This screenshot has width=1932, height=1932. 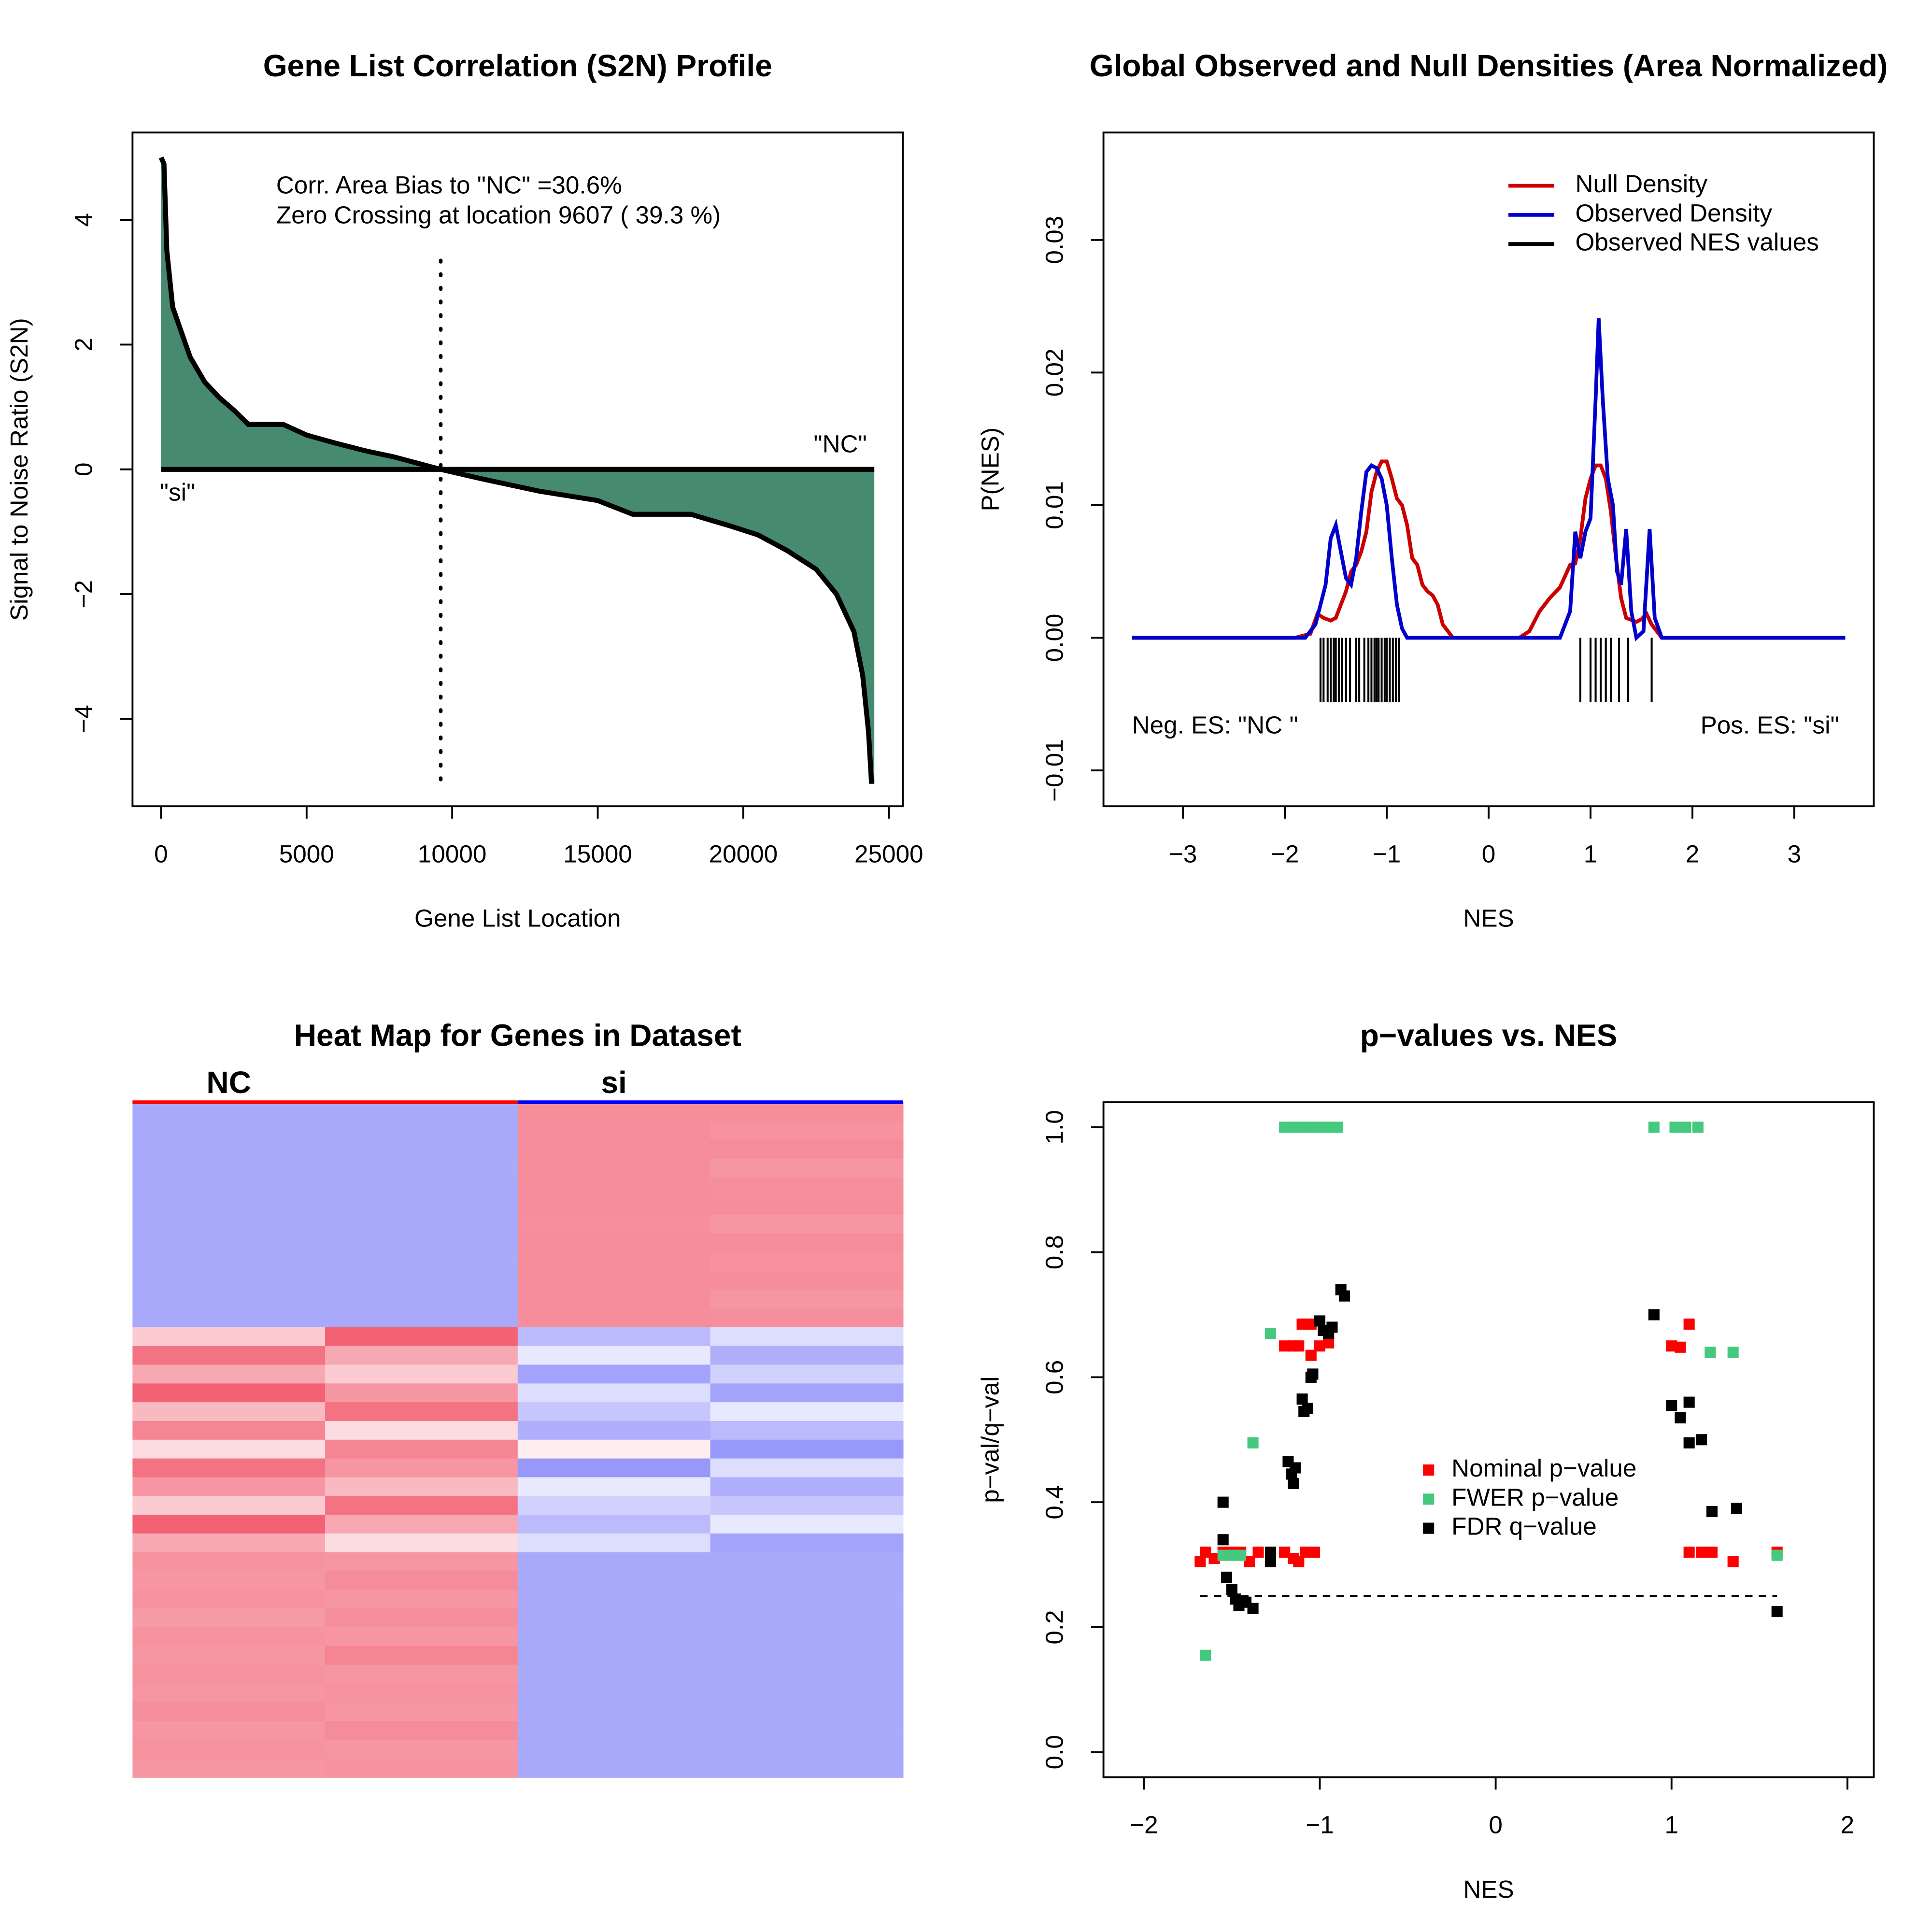 I want to click on legend-label: Null Density, so click(x=1642, y=184).